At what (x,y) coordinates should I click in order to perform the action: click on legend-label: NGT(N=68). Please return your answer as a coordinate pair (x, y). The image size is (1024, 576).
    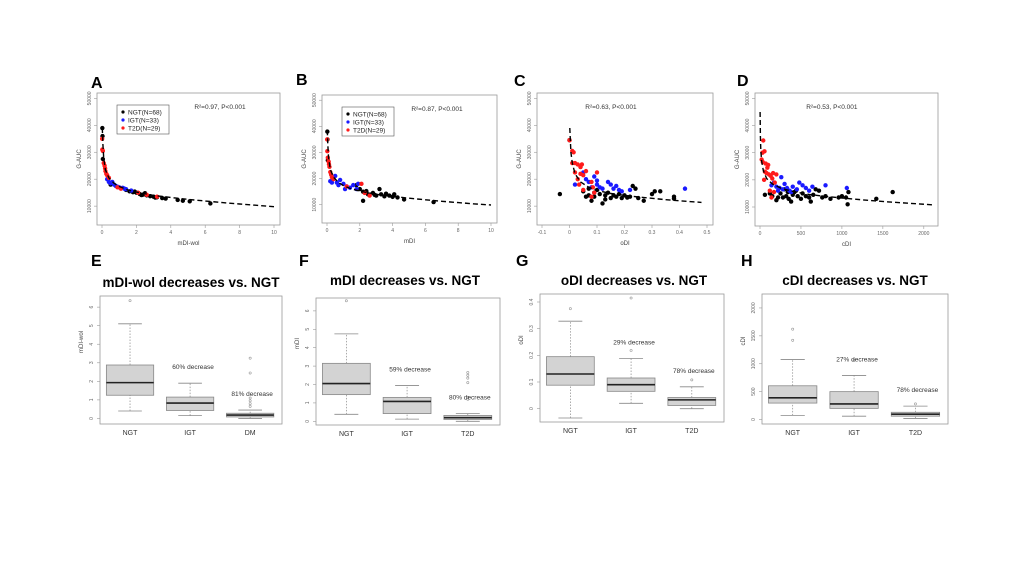
    Looking at the image, I should click on (370, 114).